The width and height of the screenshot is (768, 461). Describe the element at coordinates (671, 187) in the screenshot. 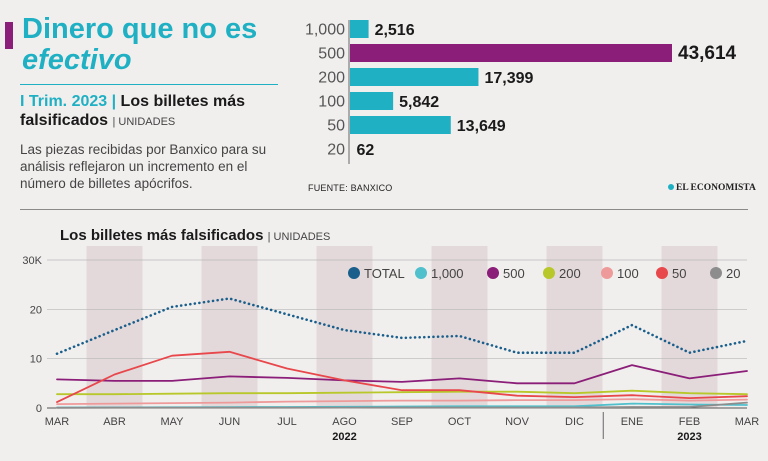

I see `logo-dot-icon` at that location.